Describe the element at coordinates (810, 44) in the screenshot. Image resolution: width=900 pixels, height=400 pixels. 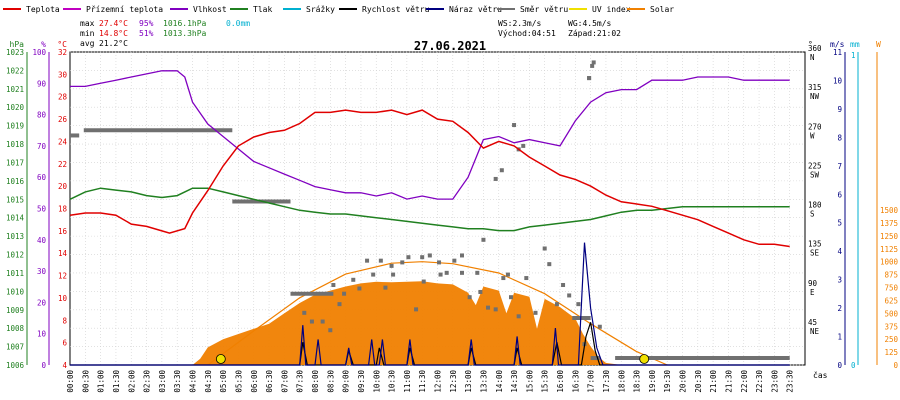
I see `direction-axis-unit: °` at that location.